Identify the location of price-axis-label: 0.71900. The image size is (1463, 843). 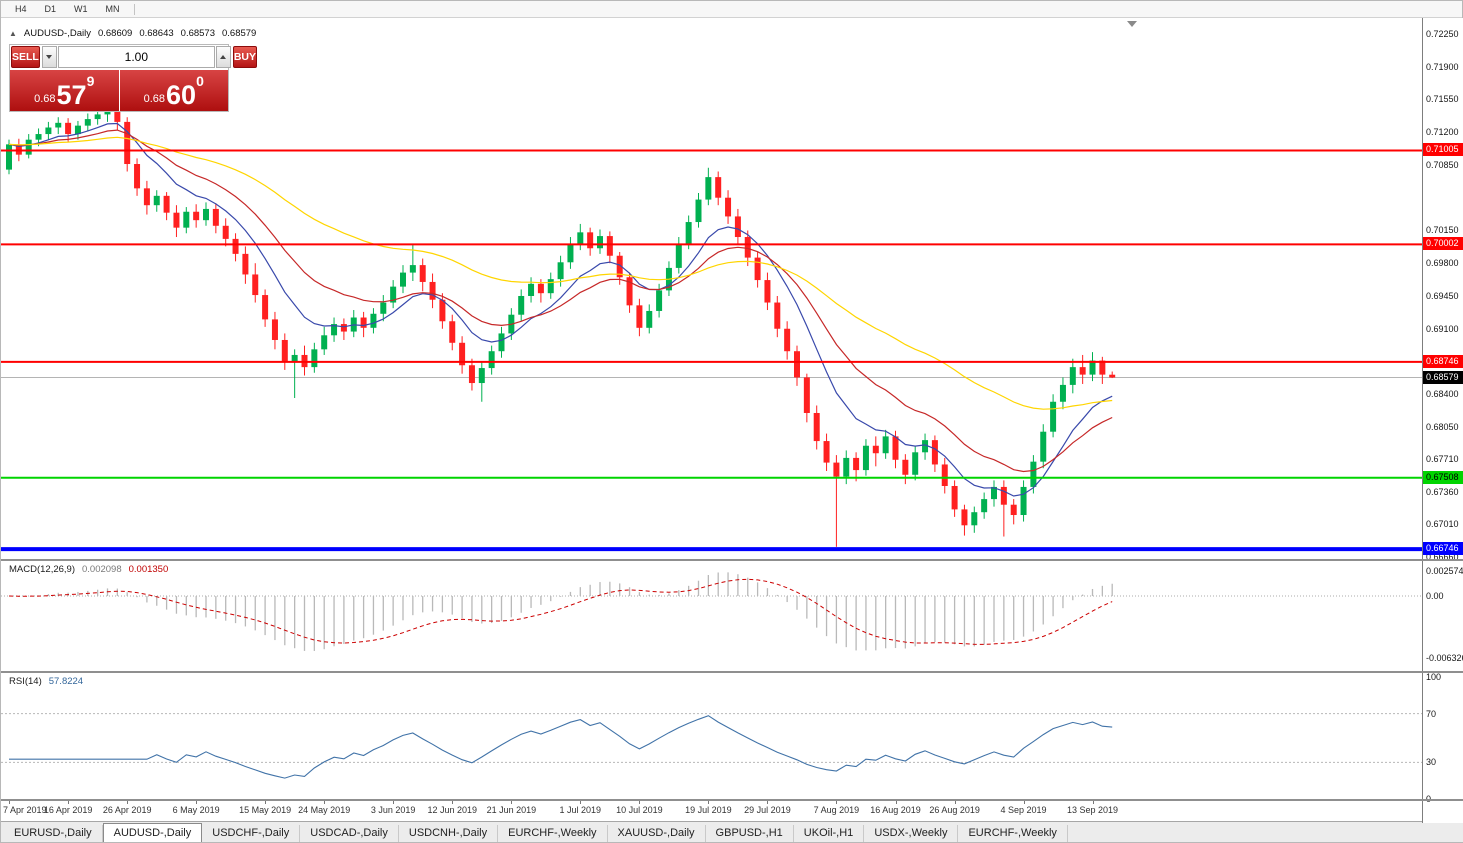
(1442, 66).